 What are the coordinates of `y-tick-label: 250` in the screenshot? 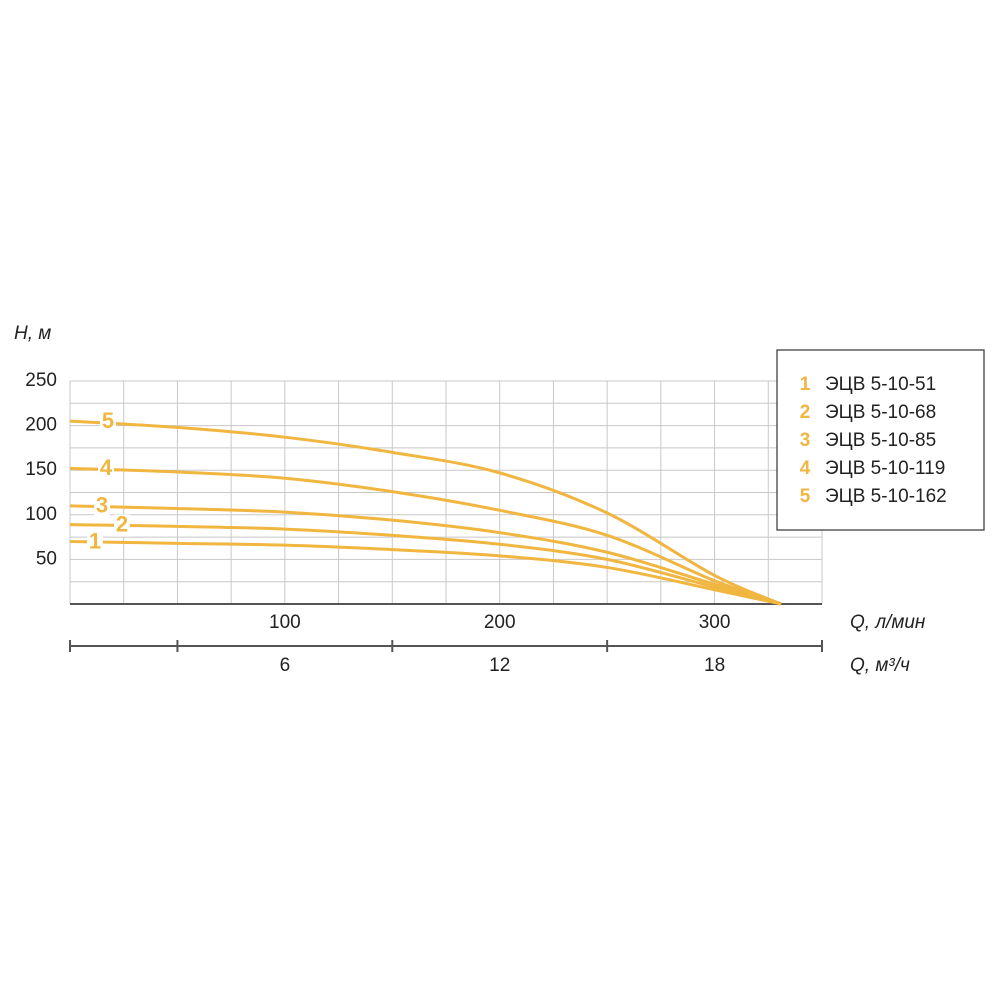 It's located at (41, 380).